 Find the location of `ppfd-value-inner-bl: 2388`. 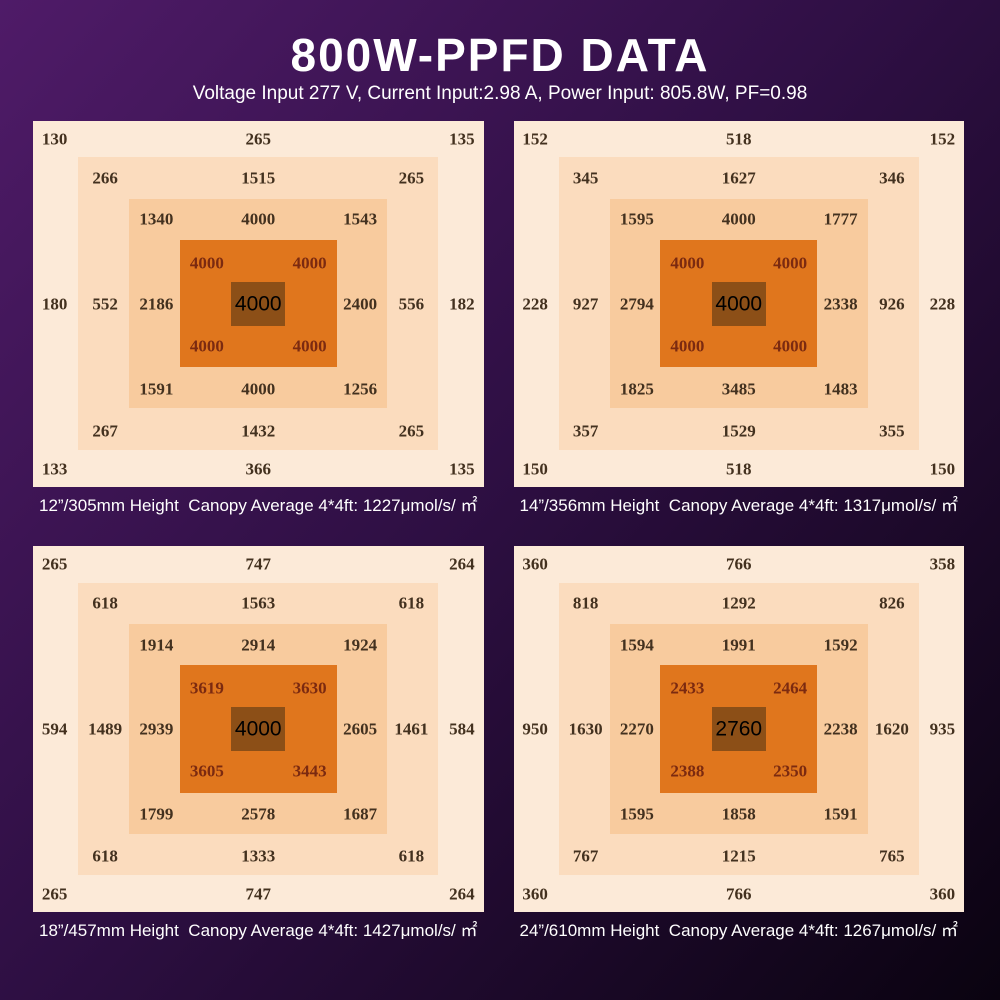

ppfd-value-inner-bl: 2388 is located at coordinates (687, 771).